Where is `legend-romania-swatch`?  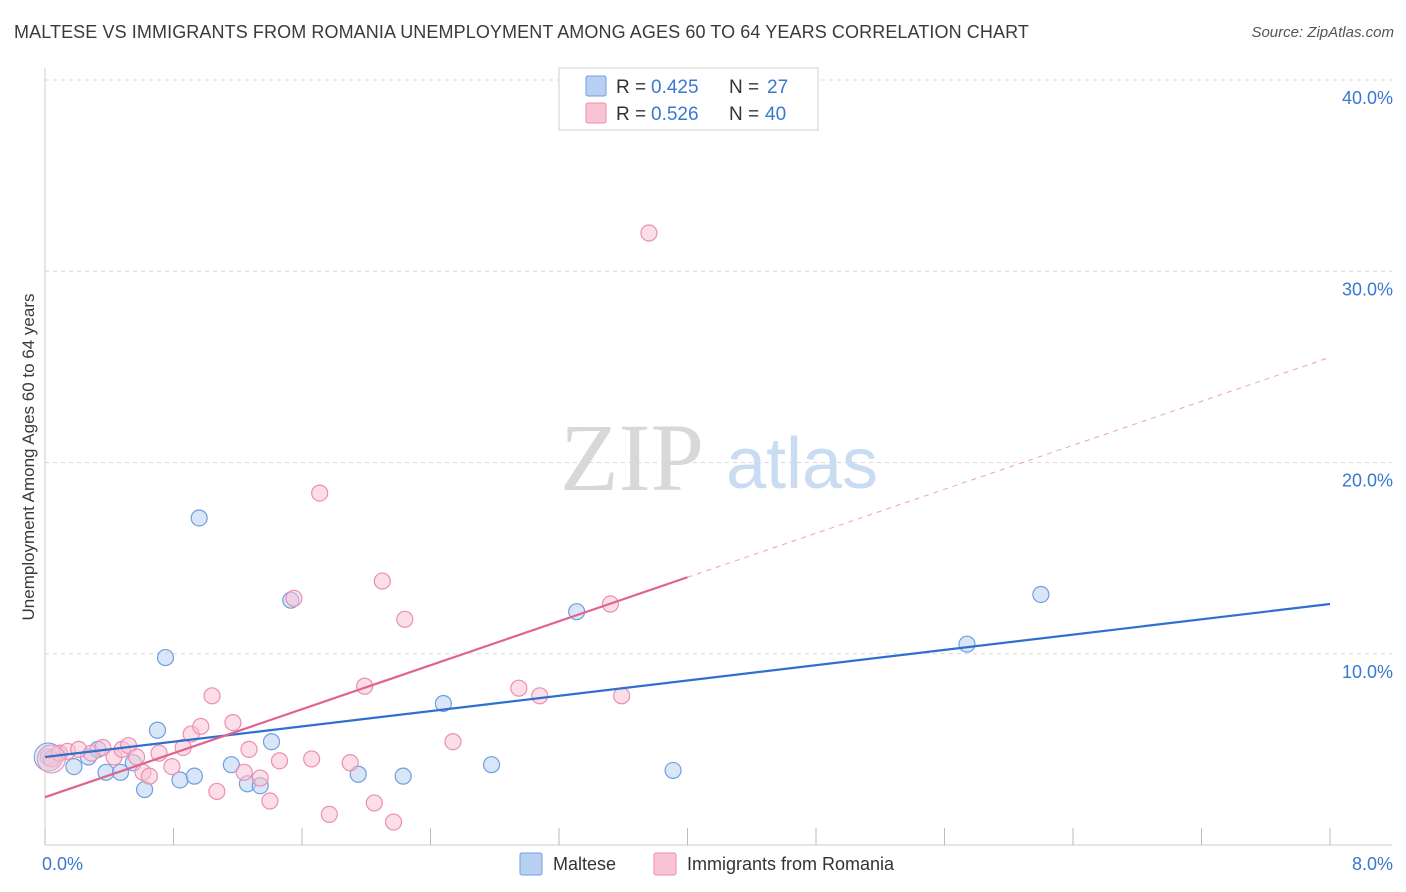 legend-romania-swatch is located at coordinates (665, 864).